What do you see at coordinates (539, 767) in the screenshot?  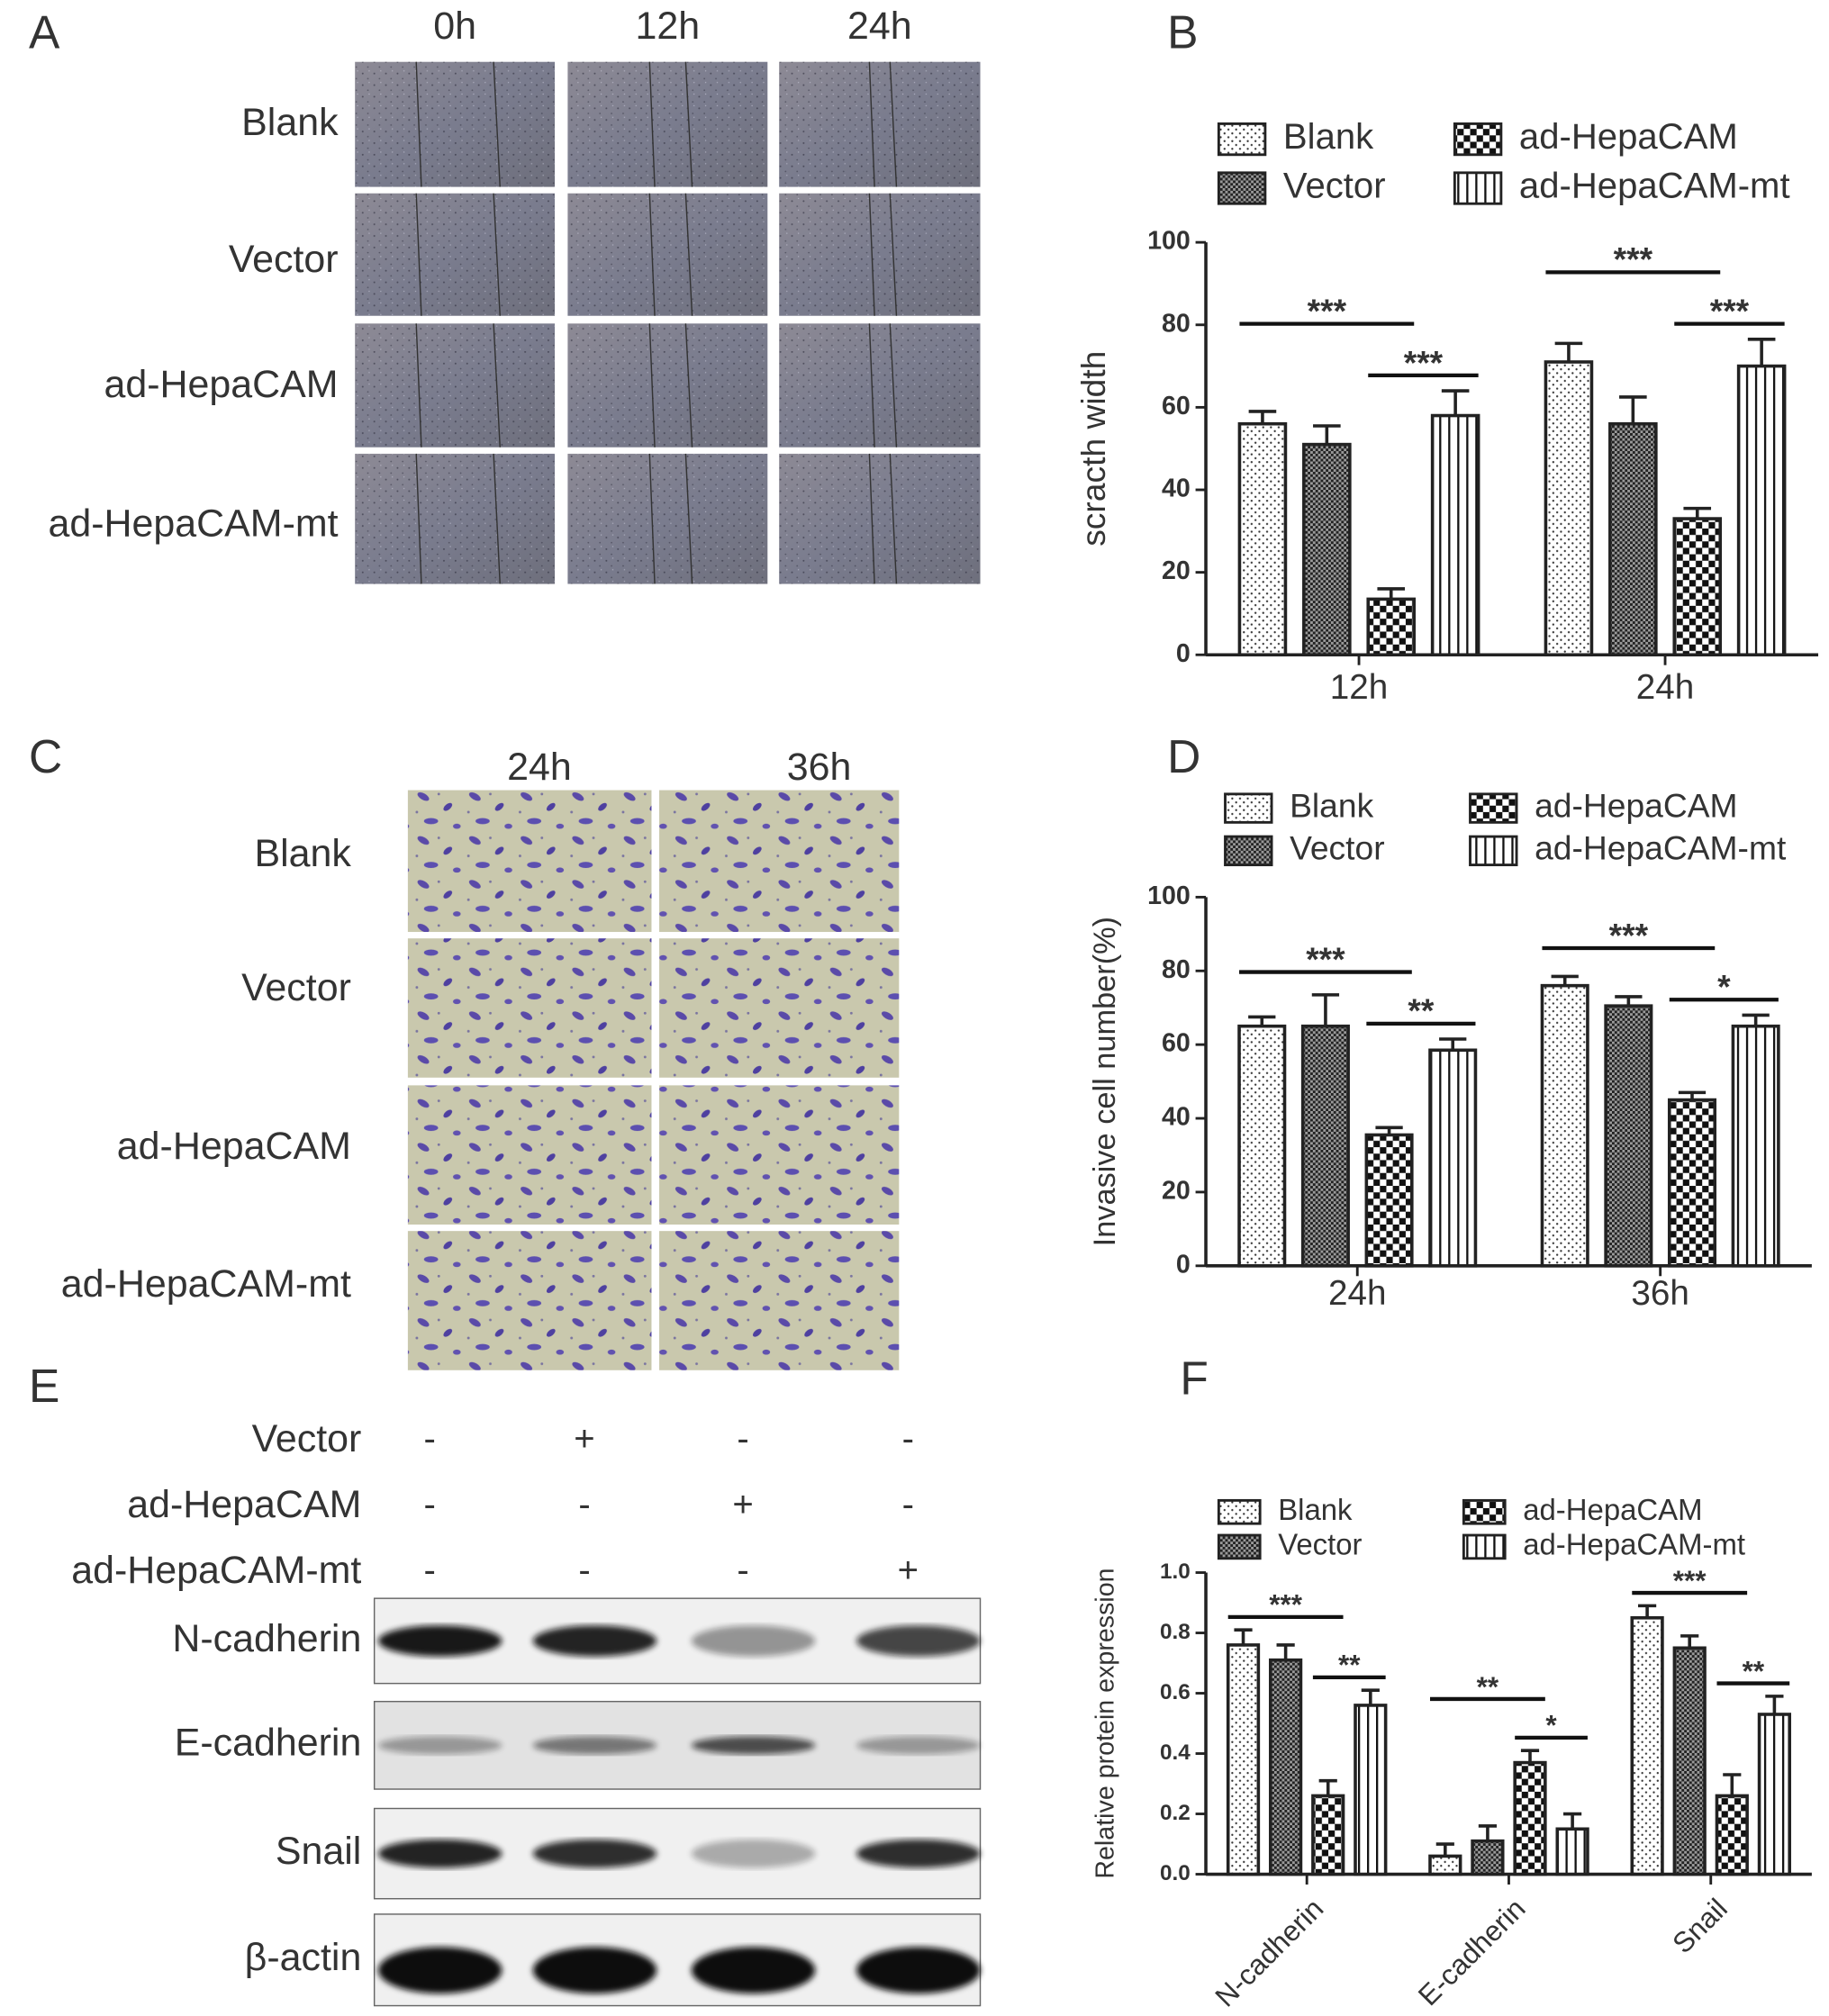 I see `column-label: 24h` at bounding box center [539, 767].